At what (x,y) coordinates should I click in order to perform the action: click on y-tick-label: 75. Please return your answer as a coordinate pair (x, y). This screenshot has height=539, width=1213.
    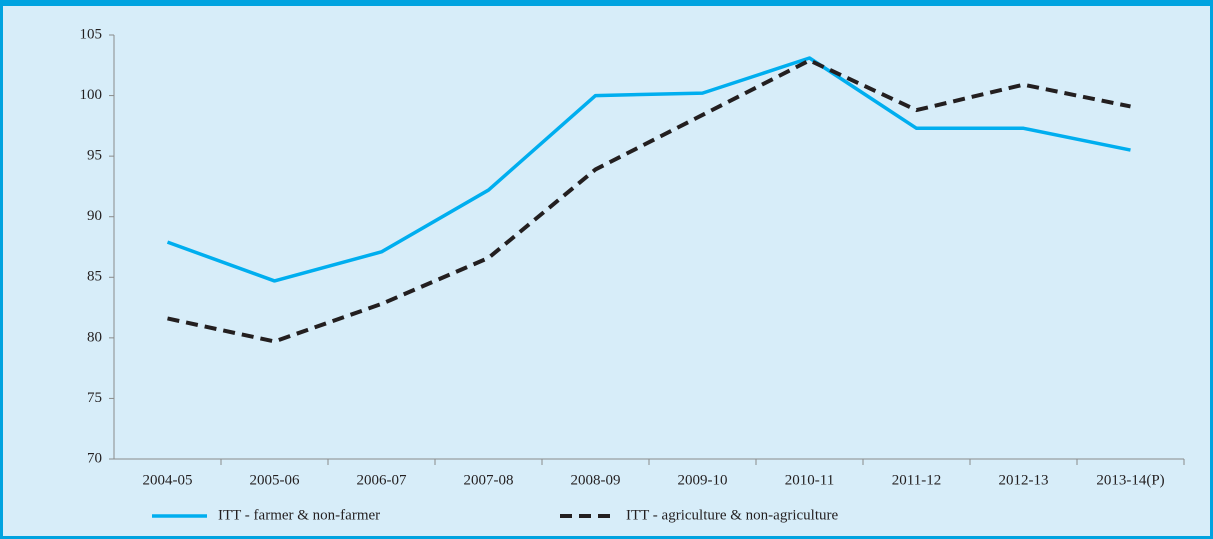
    Looking at the image, I should click on (94, 398).